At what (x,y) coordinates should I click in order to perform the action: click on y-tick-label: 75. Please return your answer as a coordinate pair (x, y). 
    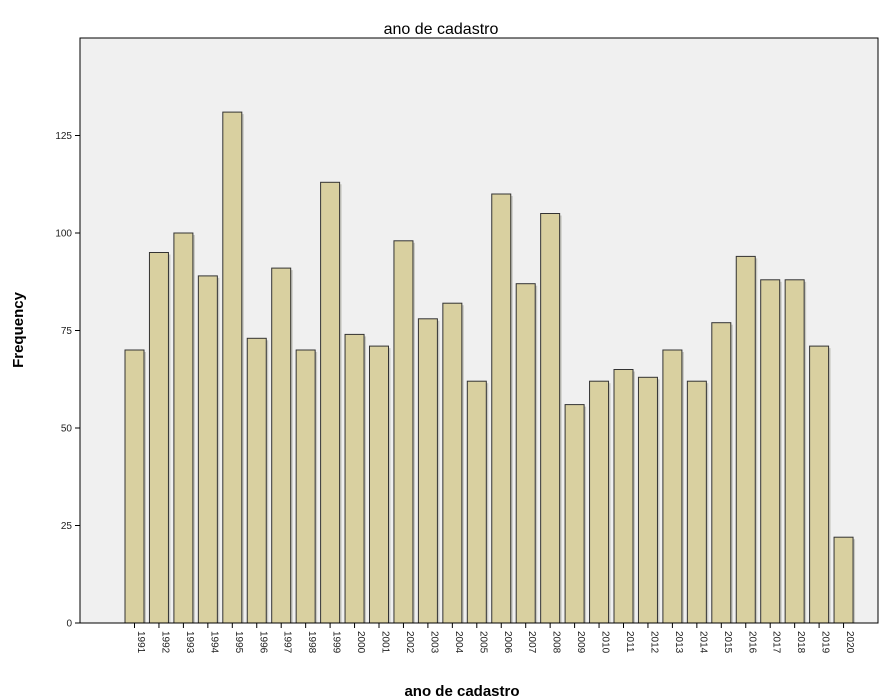
    Looking at the image, I should click on (67, 331).